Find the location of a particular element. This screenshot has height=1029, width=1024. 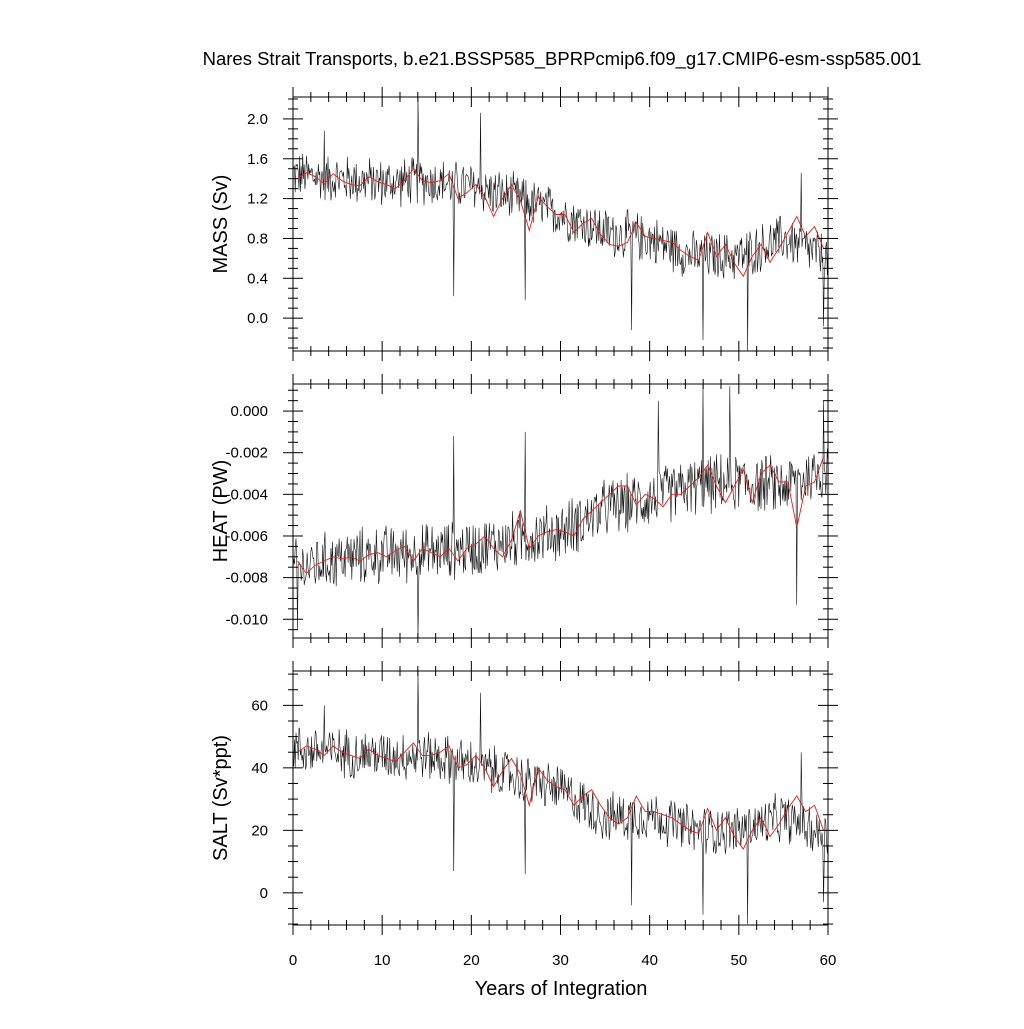

x-tick-label: 50 is located at coordinates (738, 960).